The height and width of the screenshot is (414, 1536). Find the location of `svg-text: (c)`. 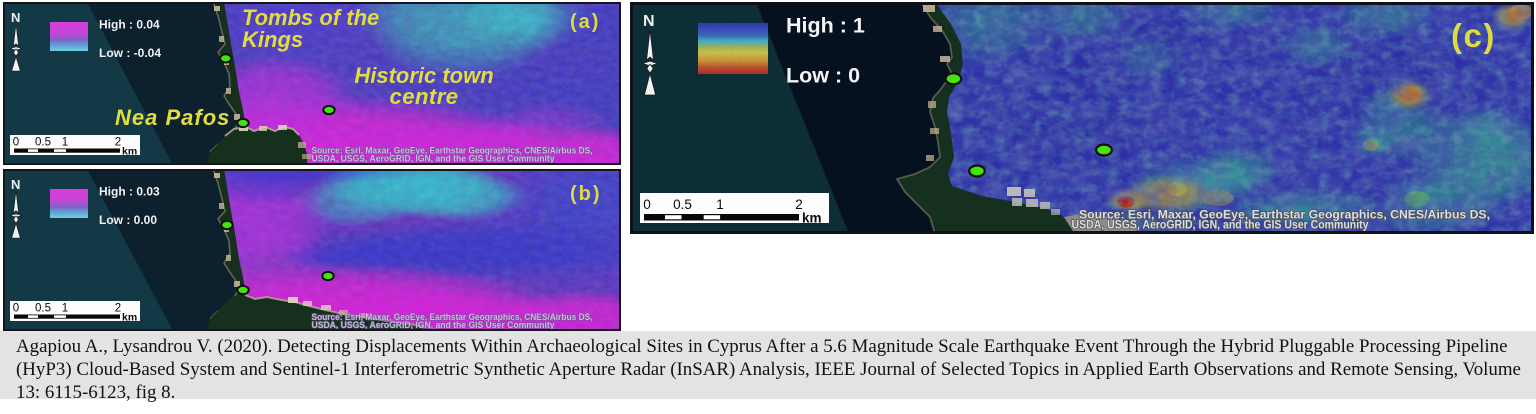

svg-text: (c) is located at coordinates (1473, 35).